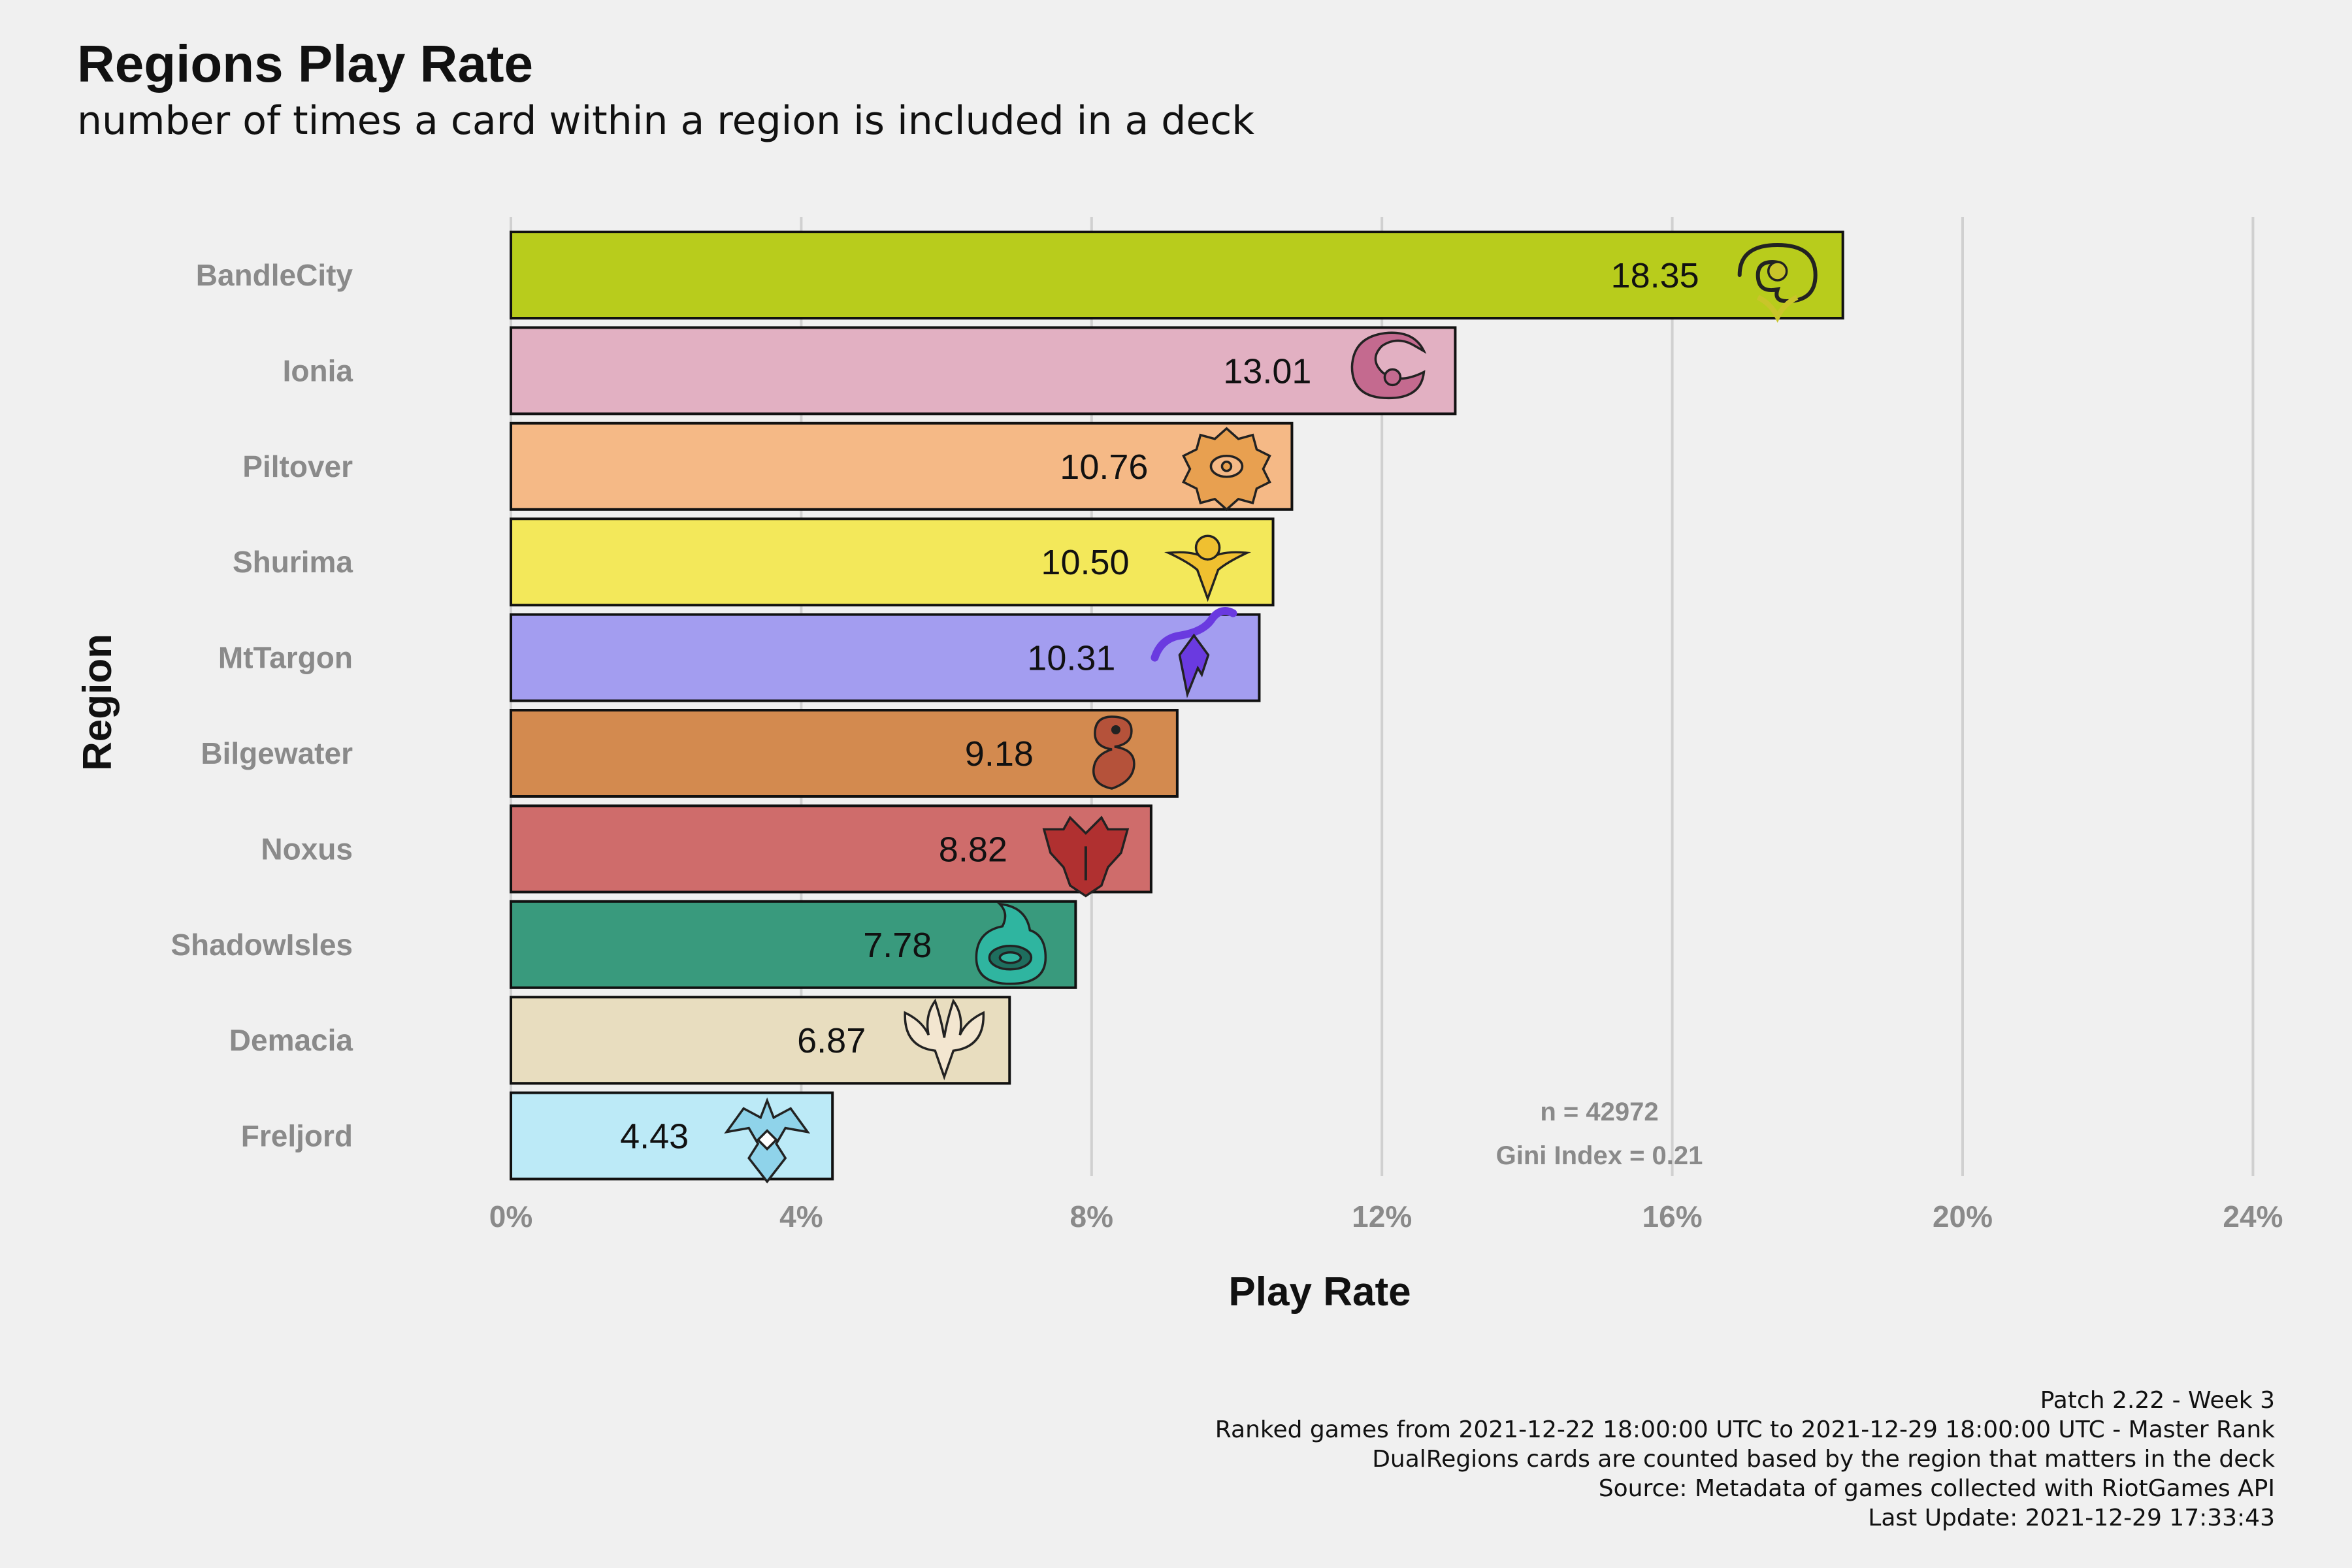  I want to click on y-tick-label: Shurima, so click(293, 562).